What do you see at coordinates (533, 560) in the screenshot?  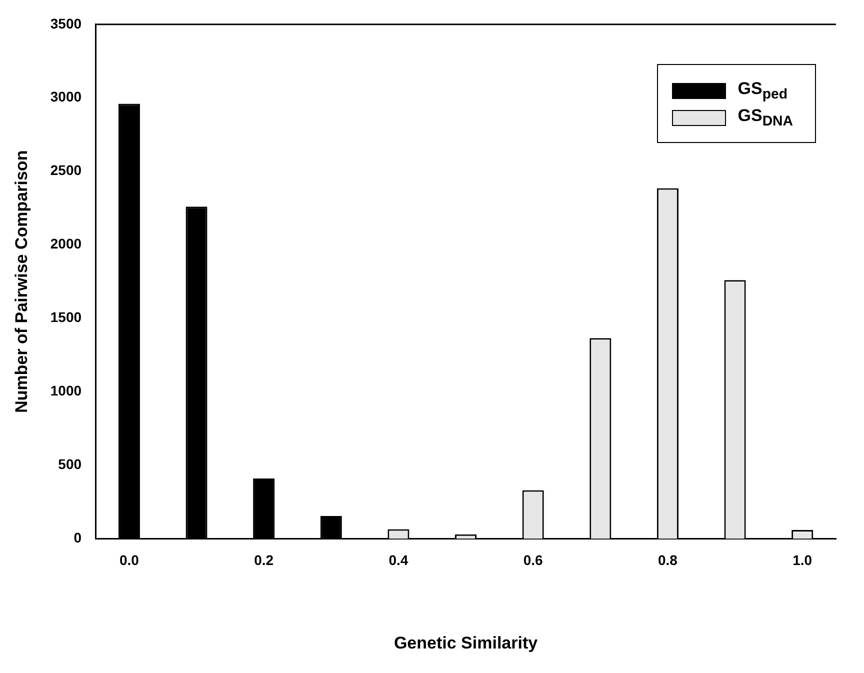 I see `x-tick-label: 0.6` at bounding box center [533, 560].